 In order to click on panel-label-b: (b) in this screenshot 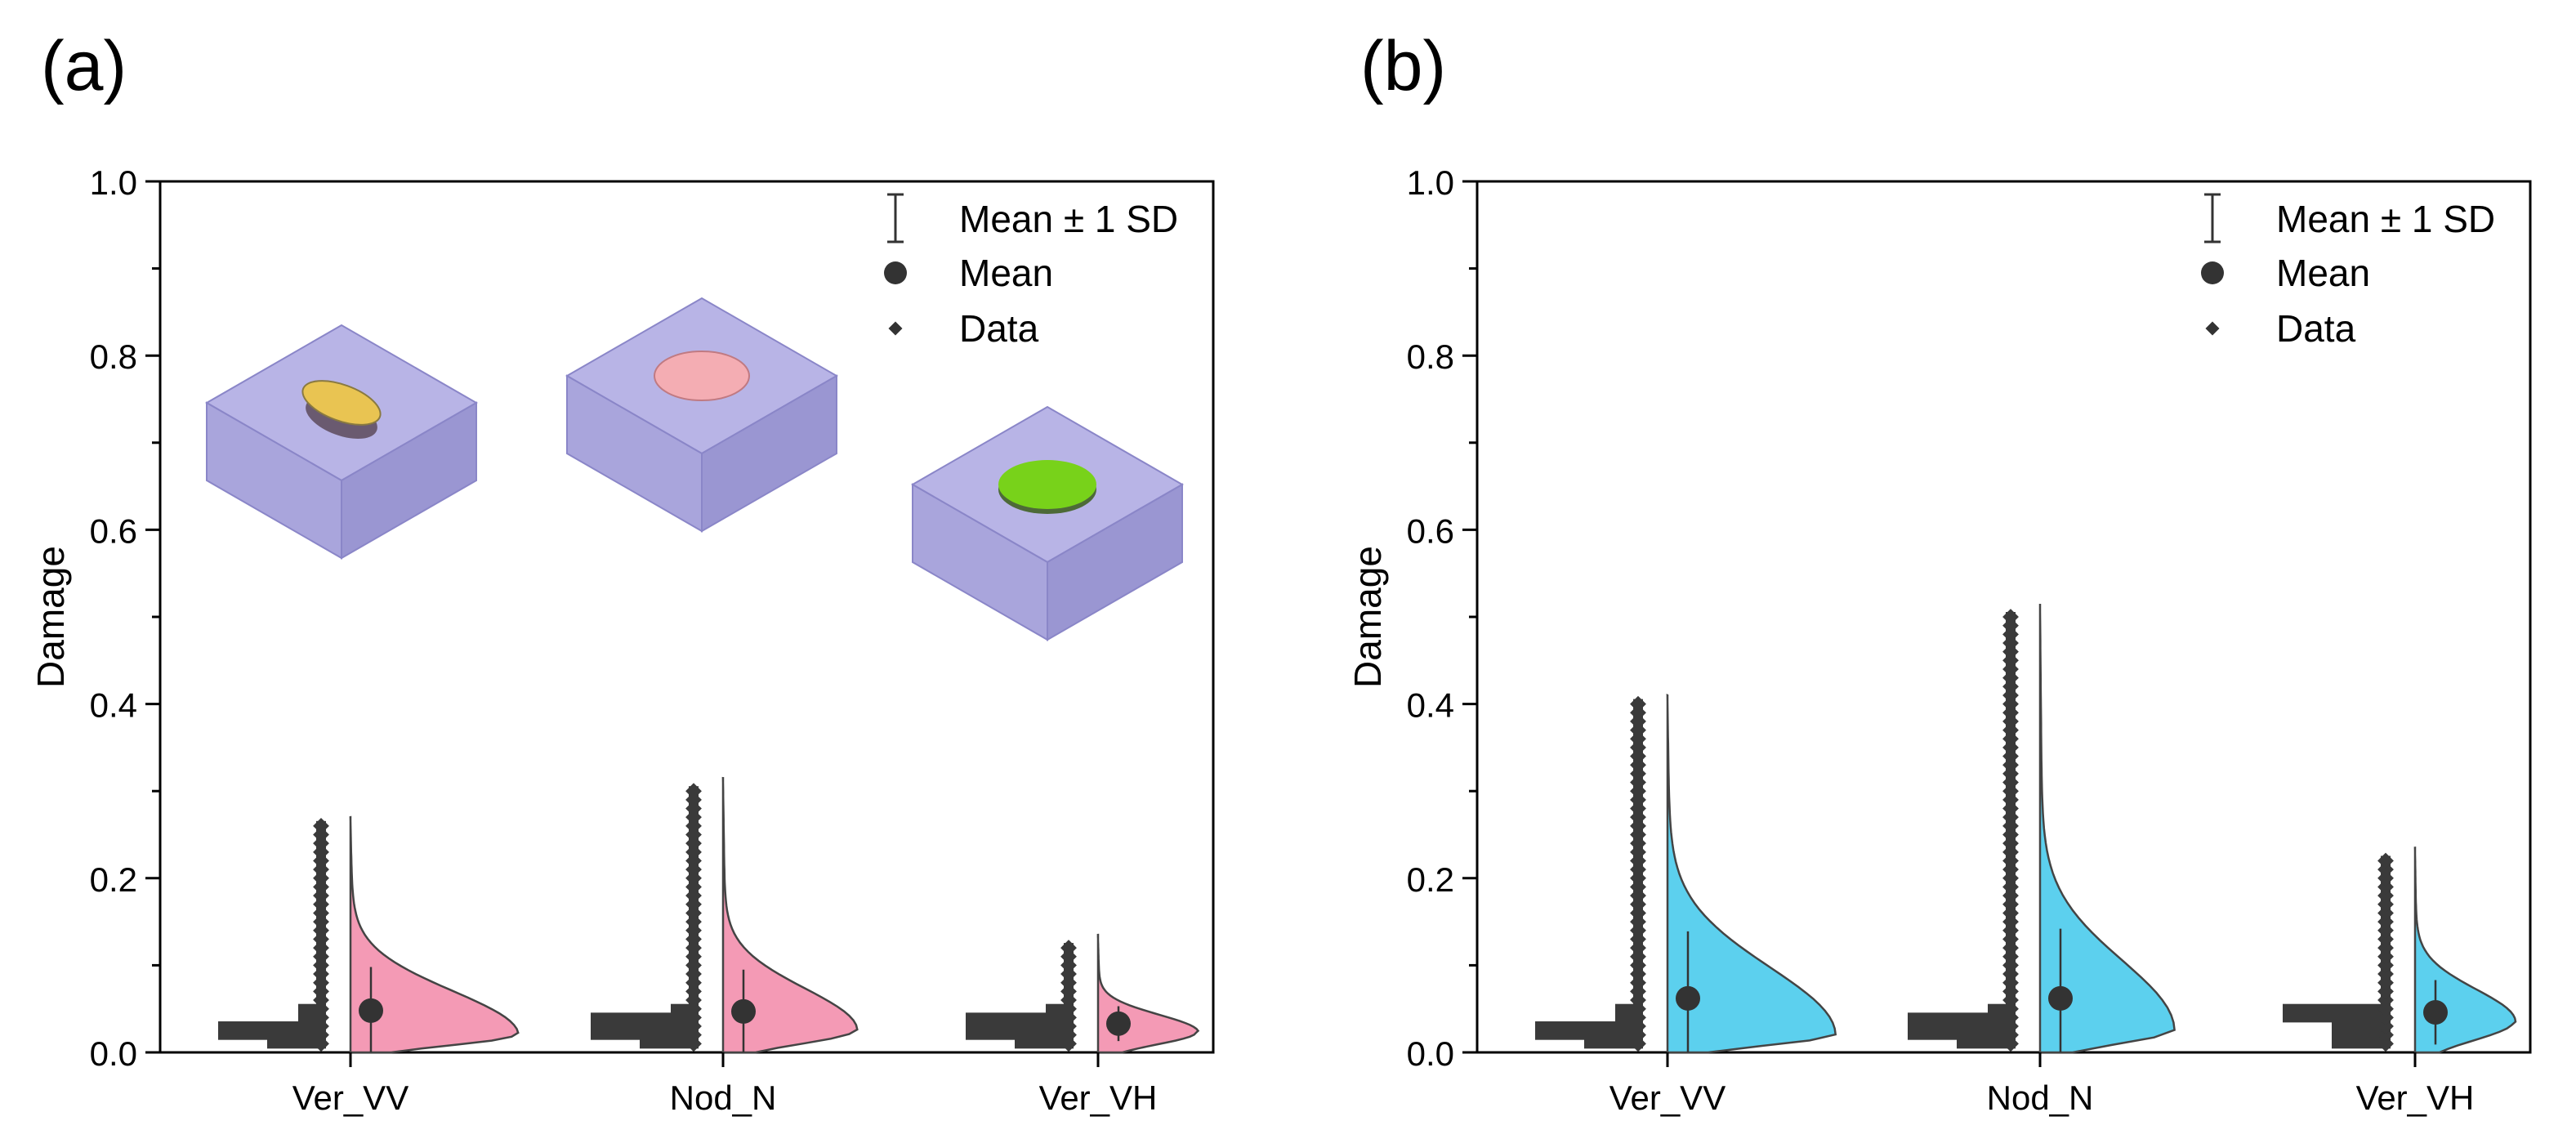, I will do `click(1403, 66)`.